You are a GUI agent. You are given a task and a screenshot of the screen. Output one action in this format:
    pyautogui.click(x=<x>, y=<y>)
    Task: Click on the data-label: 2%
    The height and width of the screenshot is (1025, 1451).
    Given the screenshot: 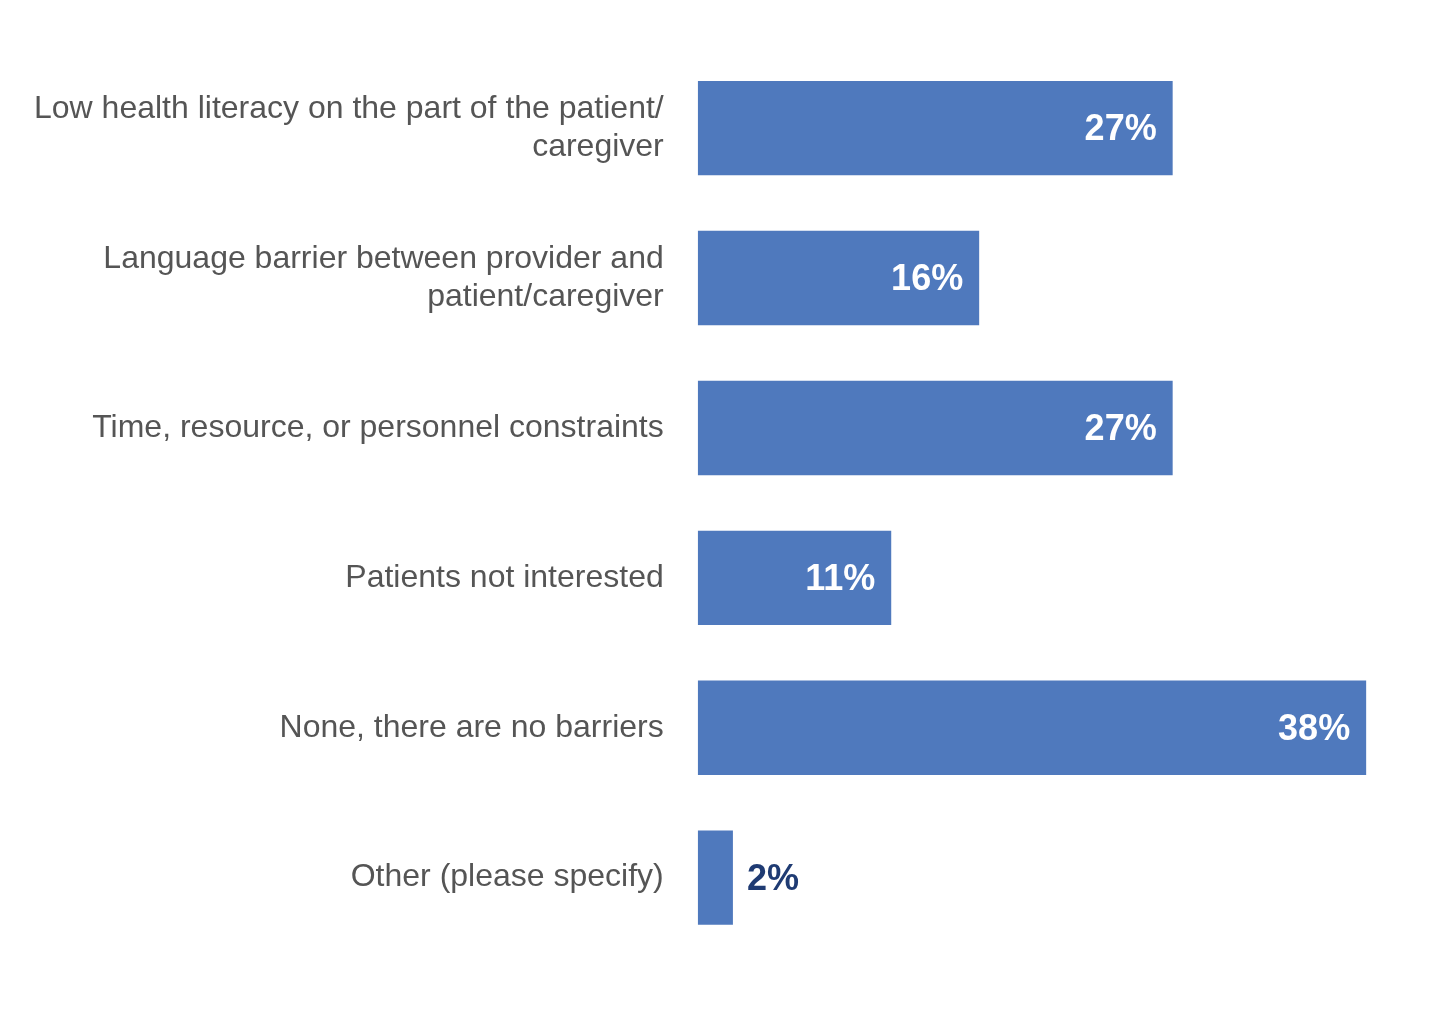 What is the action you would take?
    pyautogui.click(x=772, y=877)
    